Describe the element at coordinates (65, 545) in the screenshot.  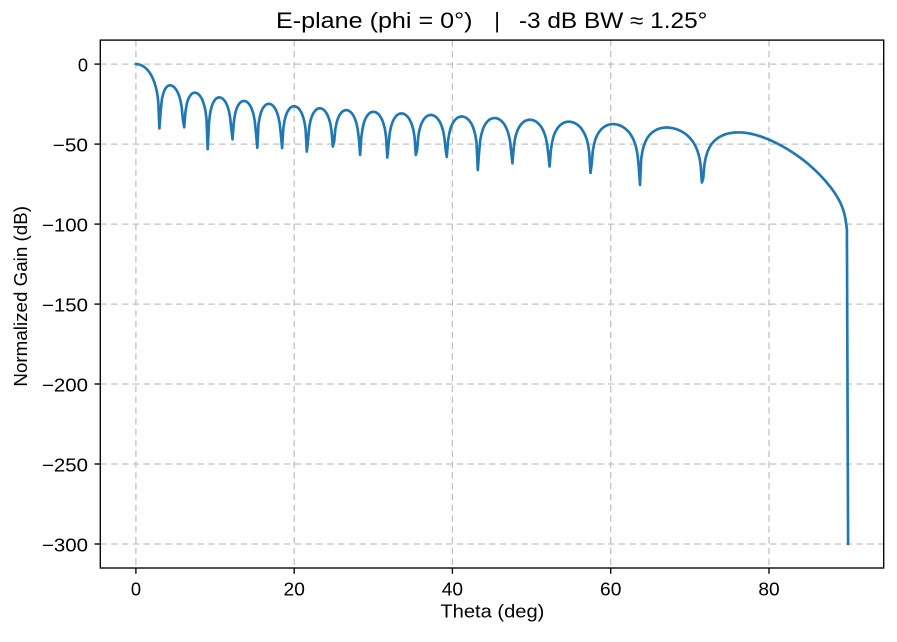
I see `svg-text: −300` at that location.